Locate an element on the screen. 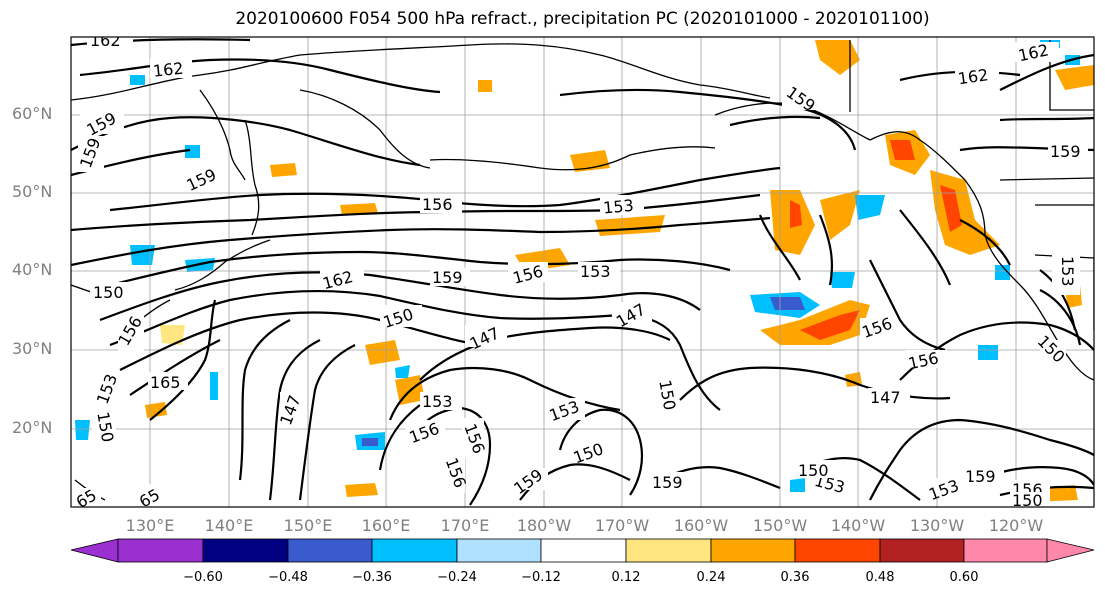 The image size is (1105, 601). contour-label: 156 is located at coordinates (437, 204).